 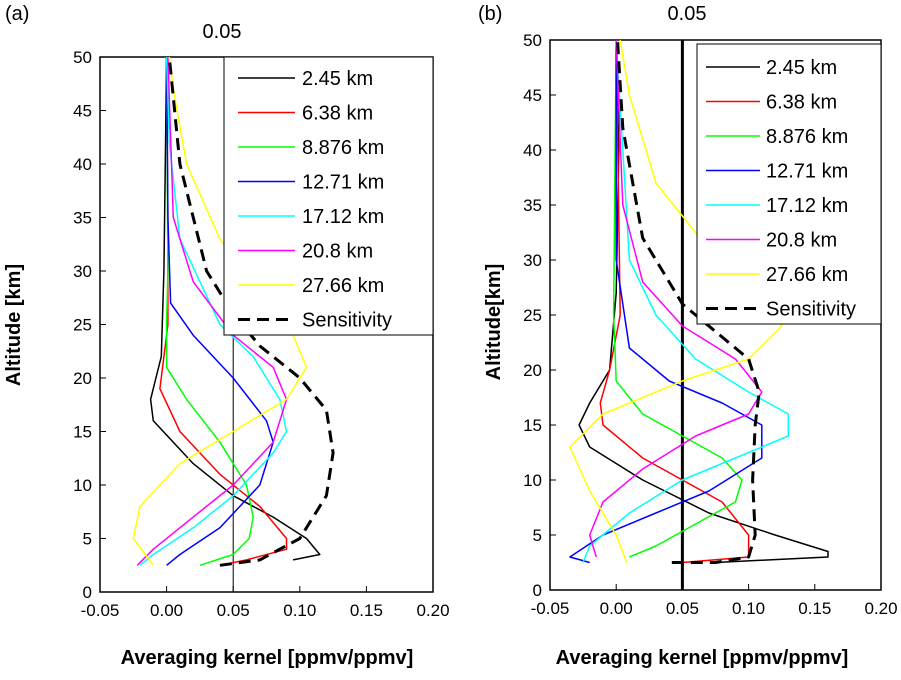 I want to click on series-line-12-71-km, so click(x=219, y=311).